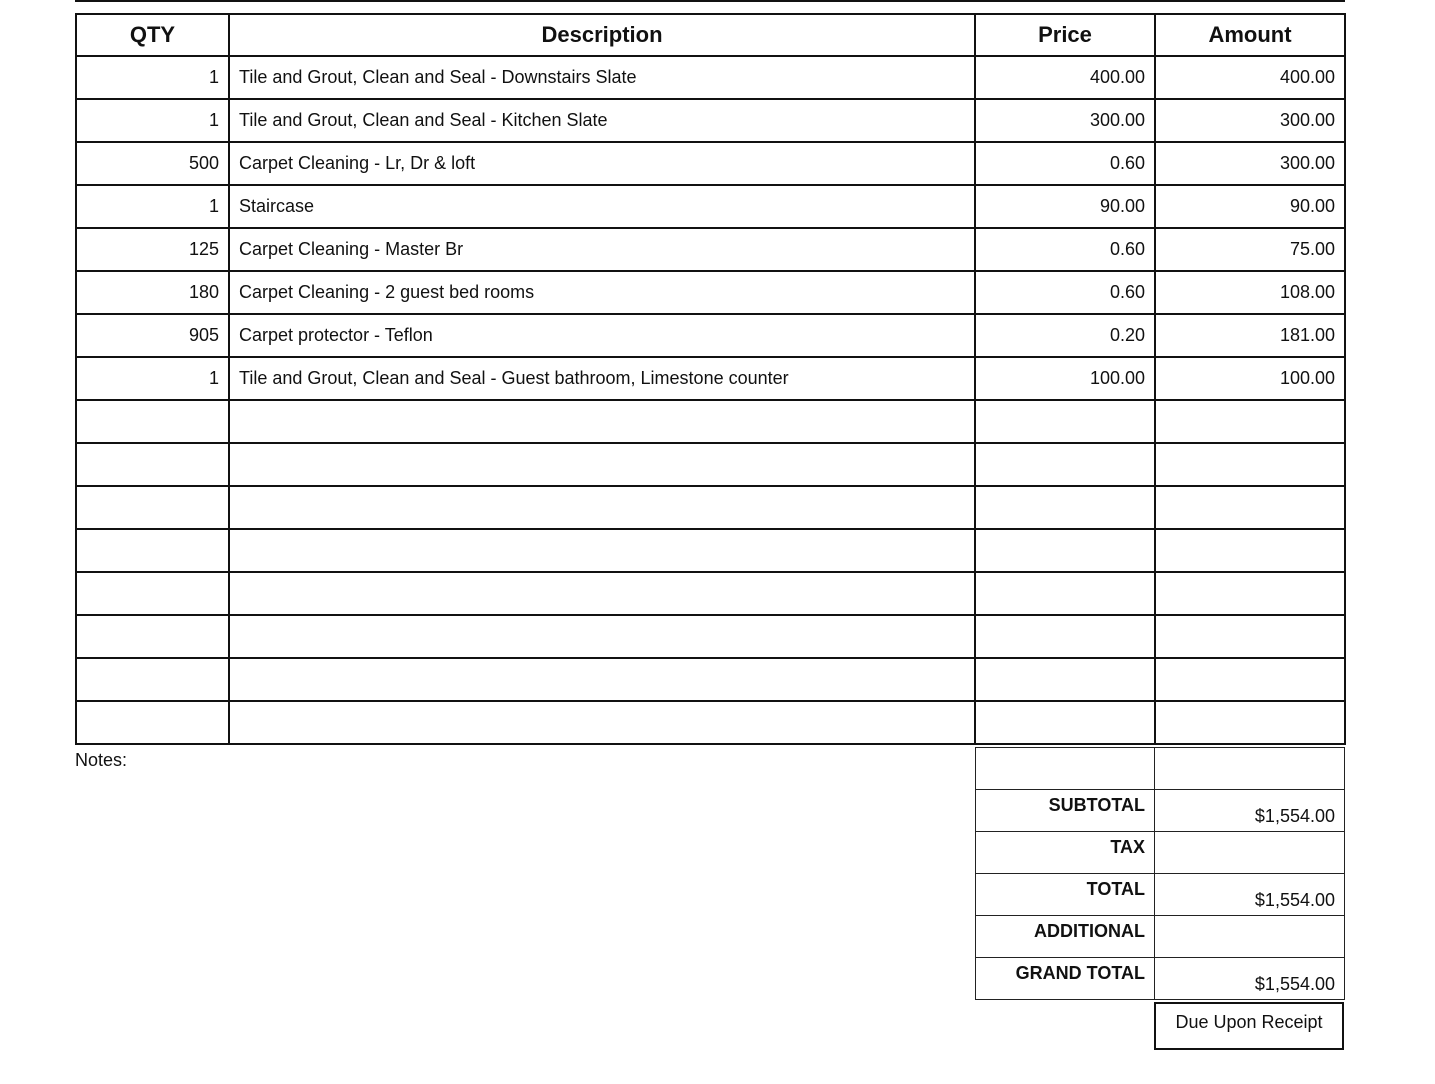  Describe the element at coordinates (1307, 77) in the screenshot. I see `cell-amount: 400.00` at that location.